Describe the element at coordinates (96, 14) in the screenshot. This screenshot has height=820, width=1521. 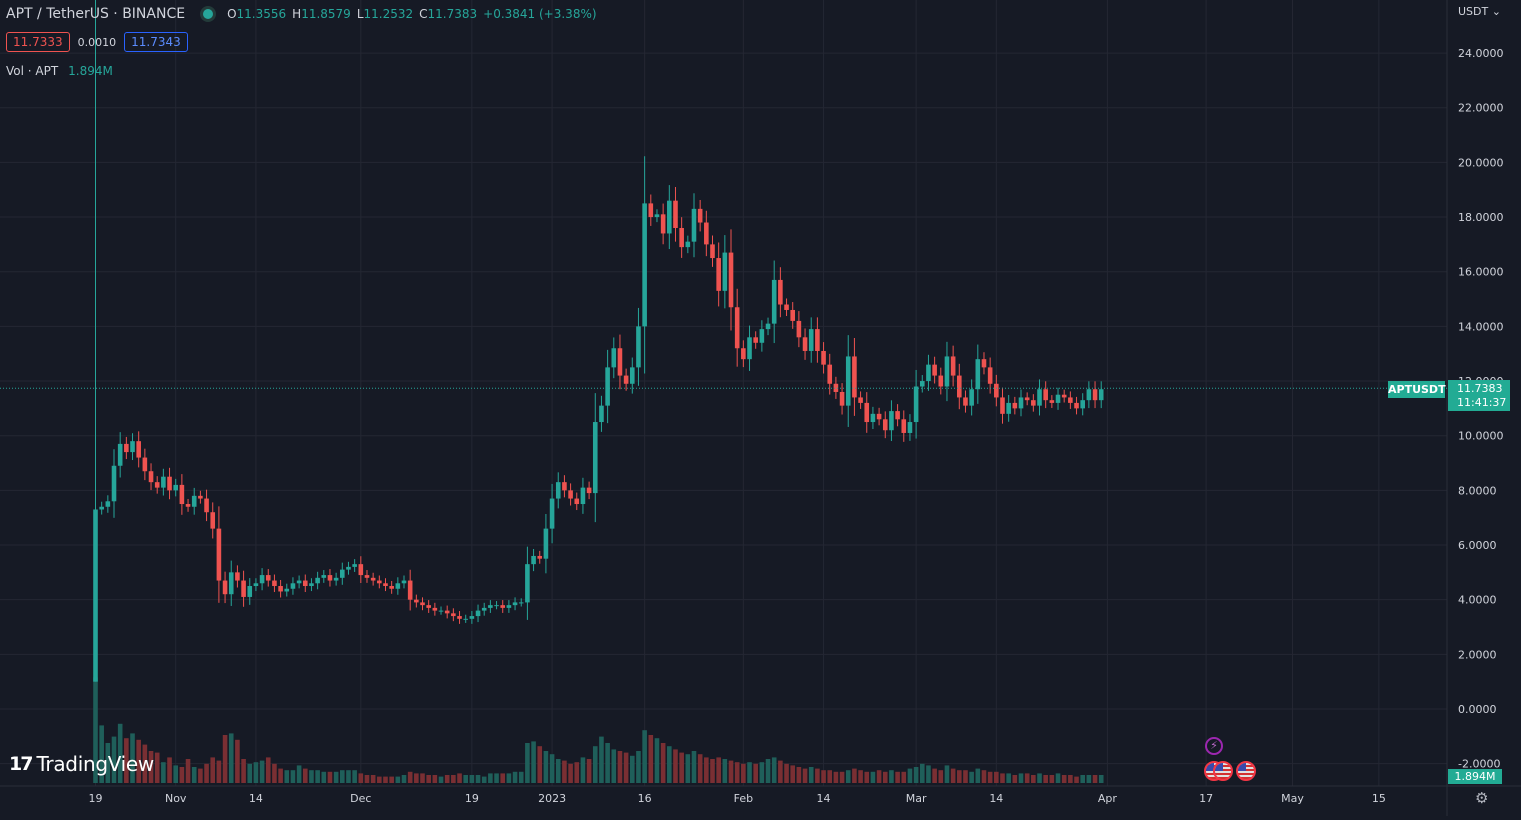
I see `symbol-title: APT / TetherUS · BINANCE` at that location.